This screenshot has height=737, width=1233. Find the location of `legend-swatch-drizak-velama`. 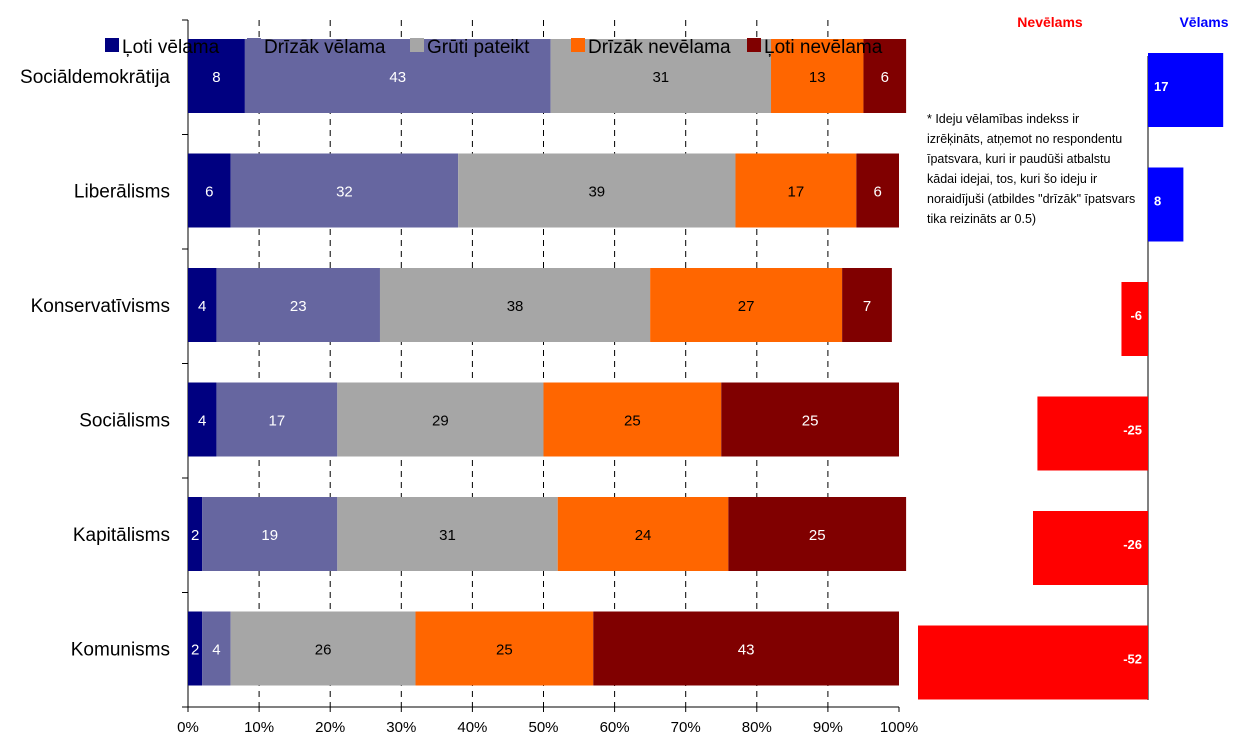

legend-swatch-drizak-velama is located at coordinates (254, 45).